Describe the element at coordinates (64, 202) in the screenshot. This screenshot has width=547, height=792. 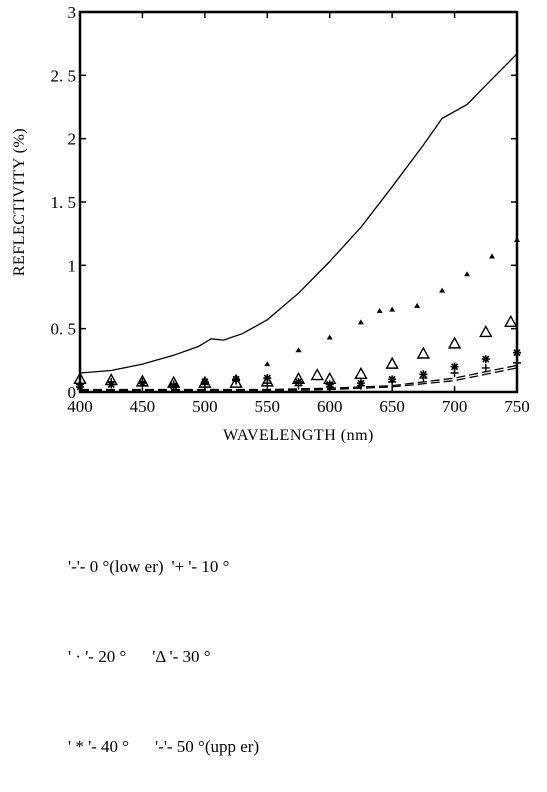
I see `y-tick-label: 1. 5` at that location.